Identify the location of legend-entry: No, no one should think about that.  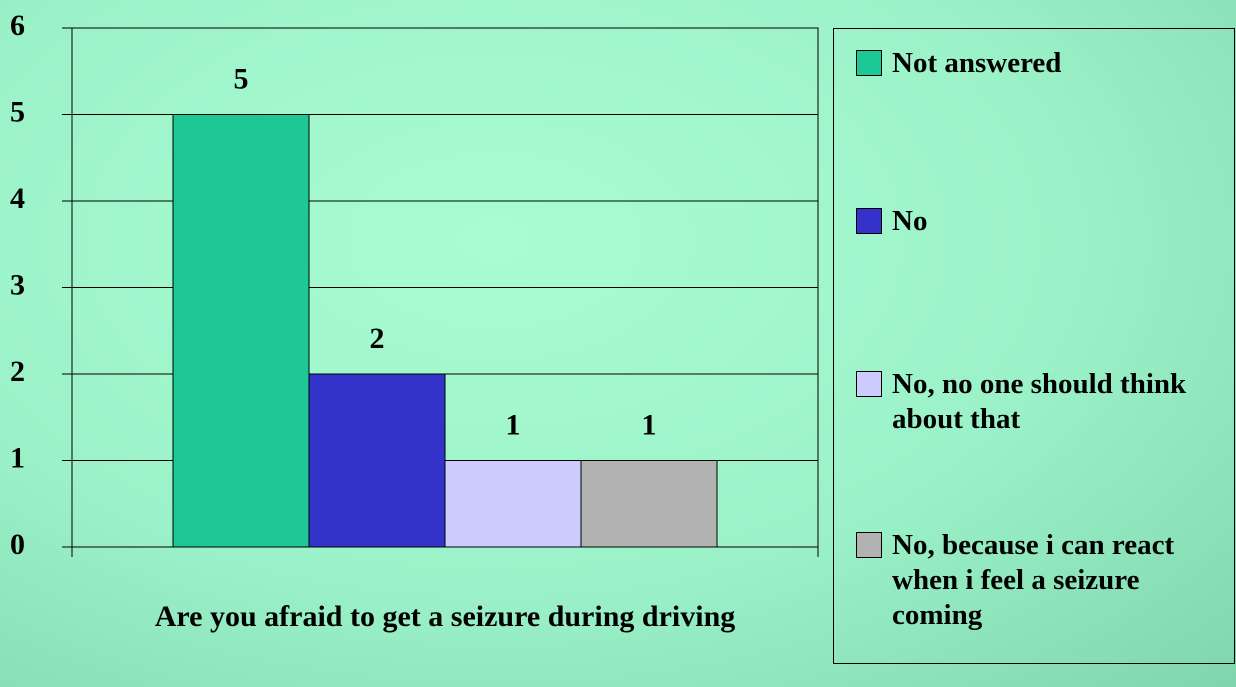
(1043, 402).